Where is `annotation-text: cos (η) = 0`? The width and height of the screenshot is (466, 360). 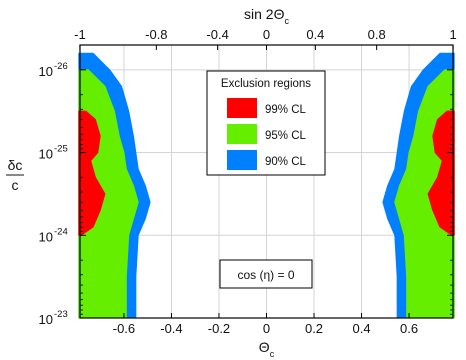
annotation-text: cos (η) = 0 is located at coordinates (265, 275).